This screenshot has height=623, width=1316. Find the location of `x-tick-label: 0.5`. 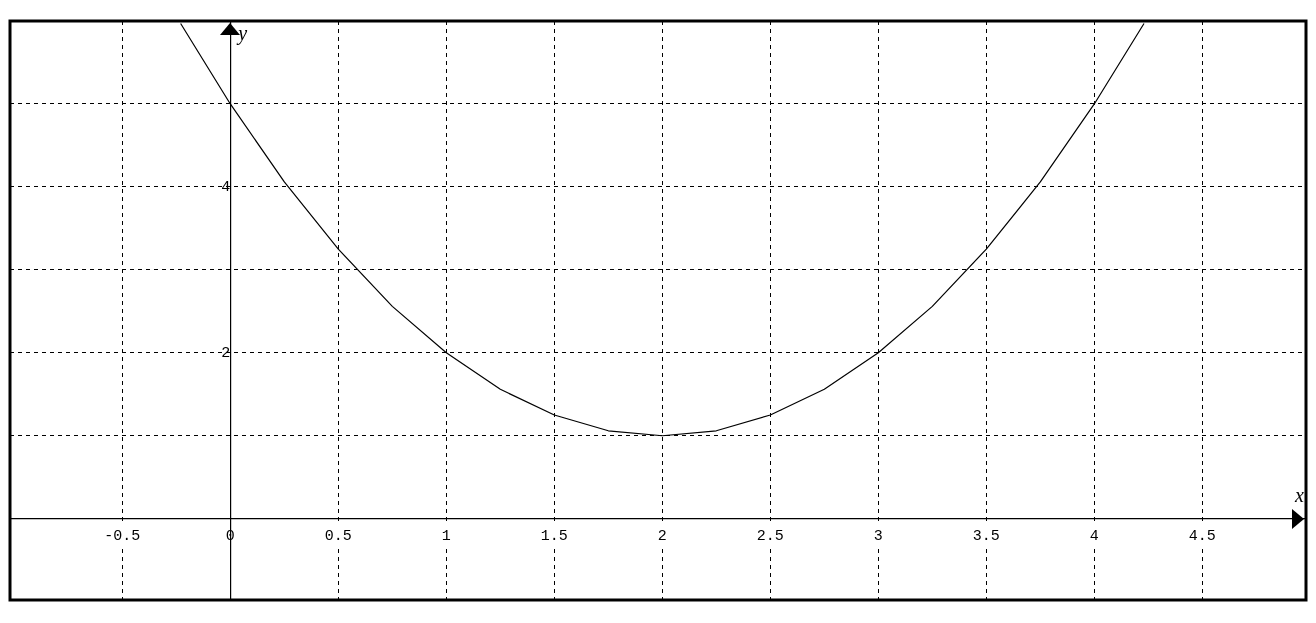

x-tick-label: 0.5 is located at coordinates (338, 536).